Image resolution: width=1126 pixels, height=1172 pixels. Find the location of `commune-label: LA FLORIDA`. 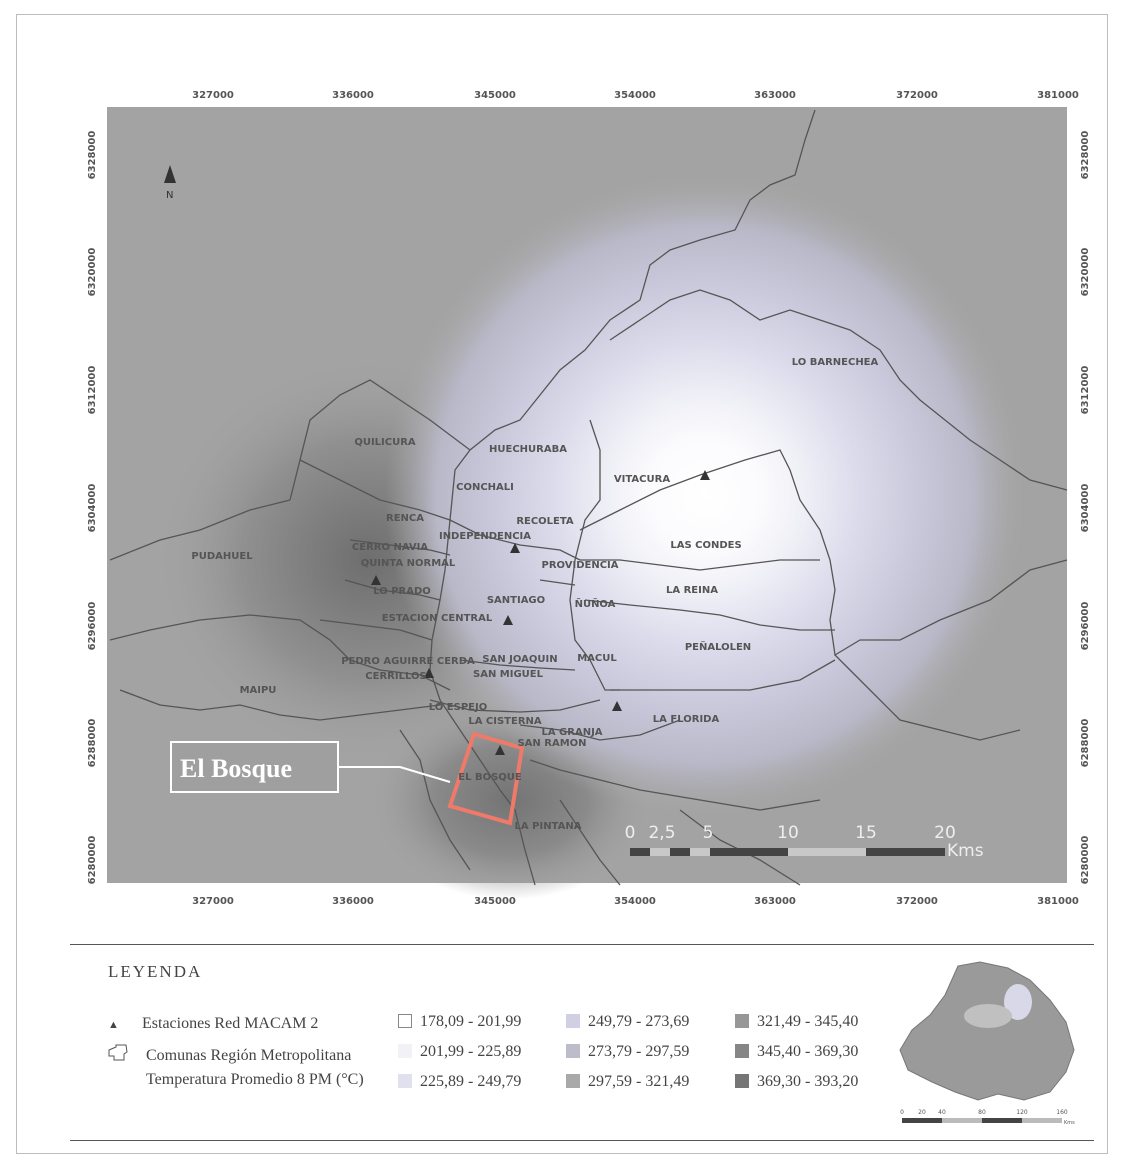

commune-label: LA FLORIDA is located at coordinates (686, 719).